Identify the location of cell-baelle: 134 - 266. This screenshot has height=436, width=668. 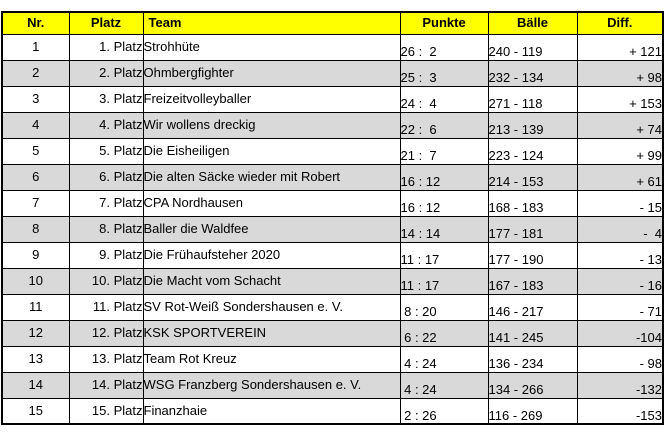
(532, 385).